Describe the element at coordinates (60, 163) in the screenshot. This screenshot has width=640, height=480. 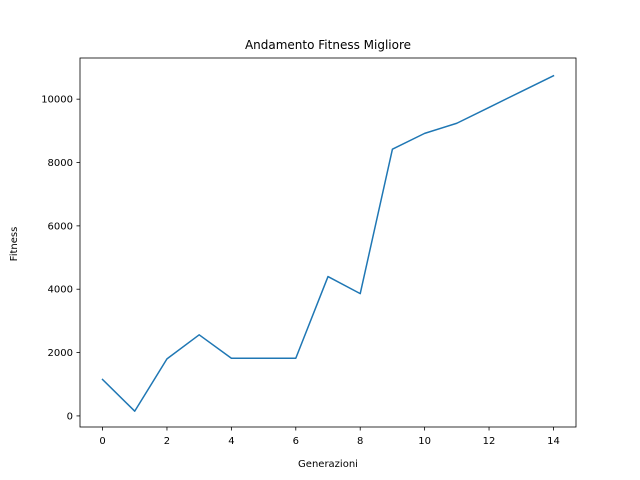
I see `y-tick-label: 8000` at that location.